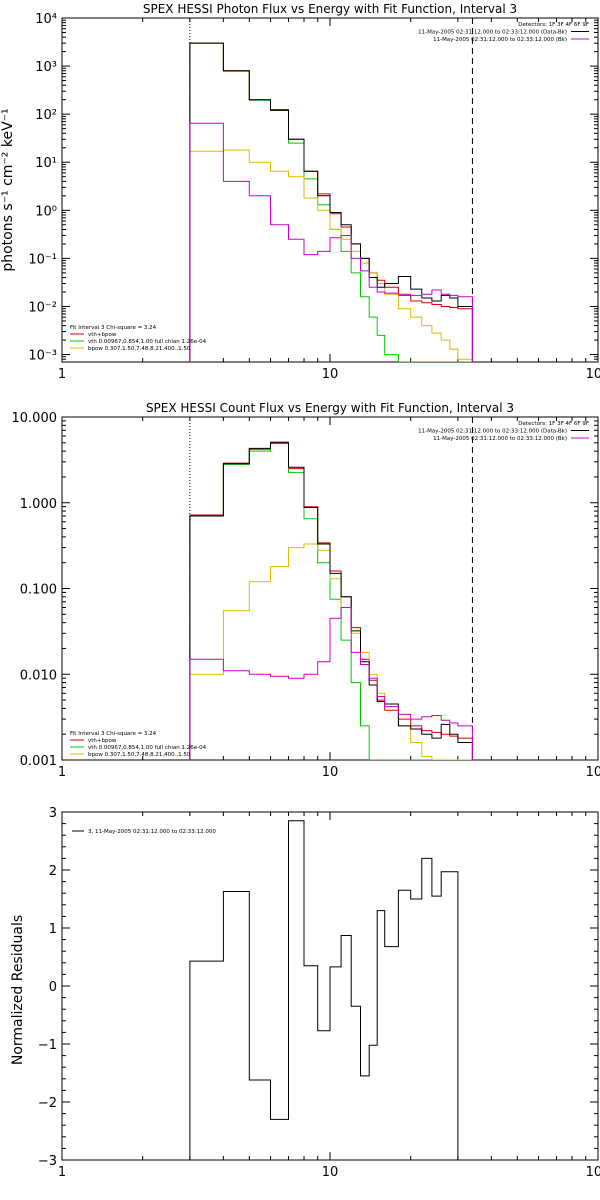 This screenshot has height=1200, width=600. What do you see at coordinates (46, 19) in the screenshot?
I see `y-tick-label: 10⁴` at bounding box center [46, 19].